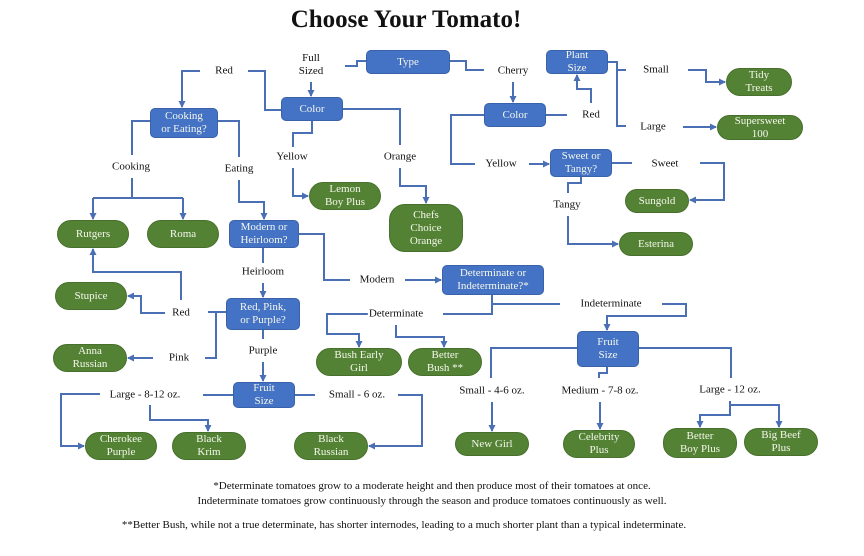  What do you see at coordinates (121, 446) in the screenshot?
I see `variety-cherokee-purple: Cherokee Purple` at bounding box center [121, 446].